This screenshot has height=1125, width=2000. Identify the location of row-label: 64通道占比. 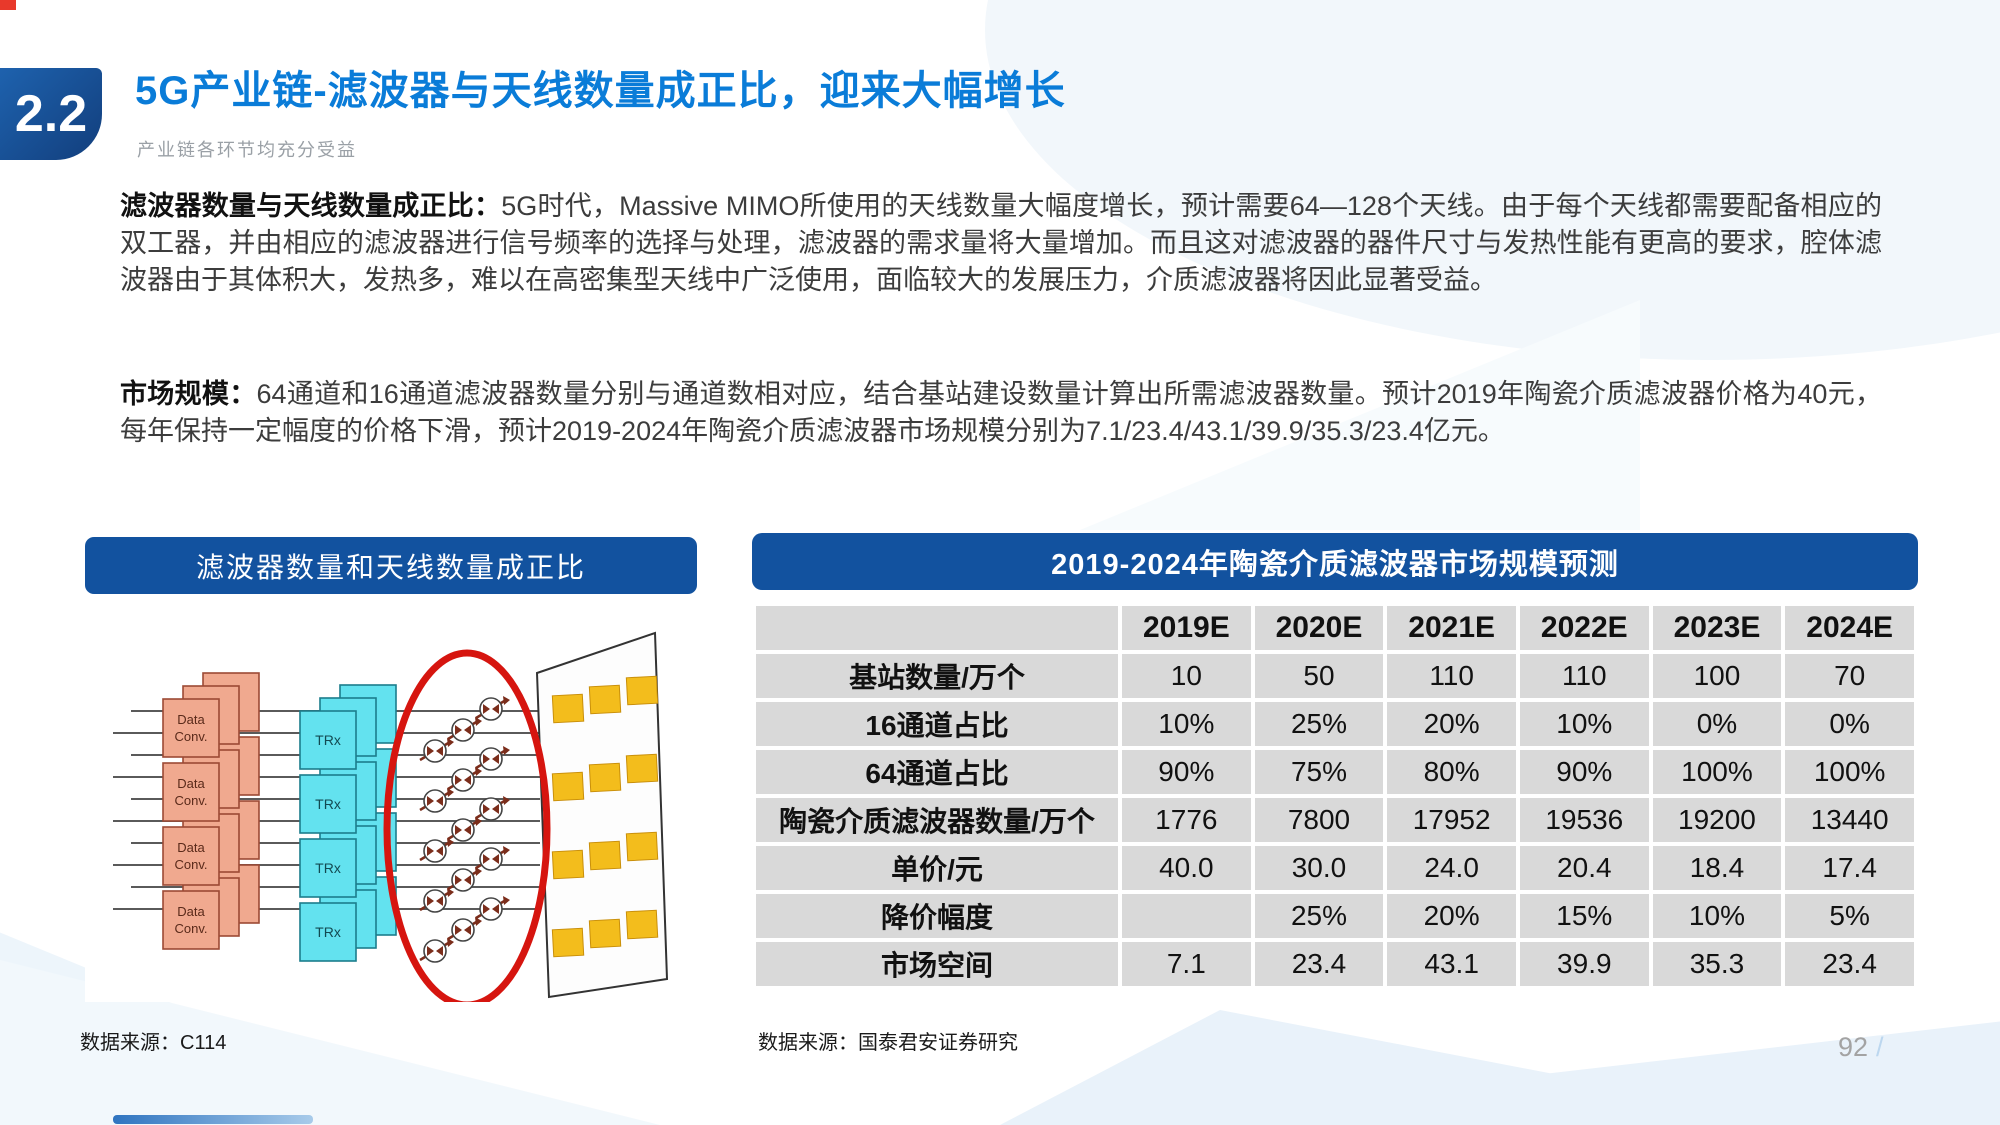
(937, 772).